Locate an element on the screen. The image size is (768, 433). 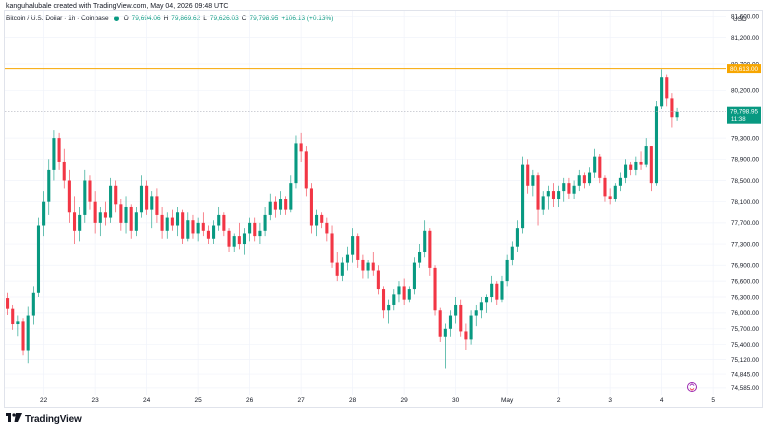
market-status-dot-icon is located at coordinates (116, 18).